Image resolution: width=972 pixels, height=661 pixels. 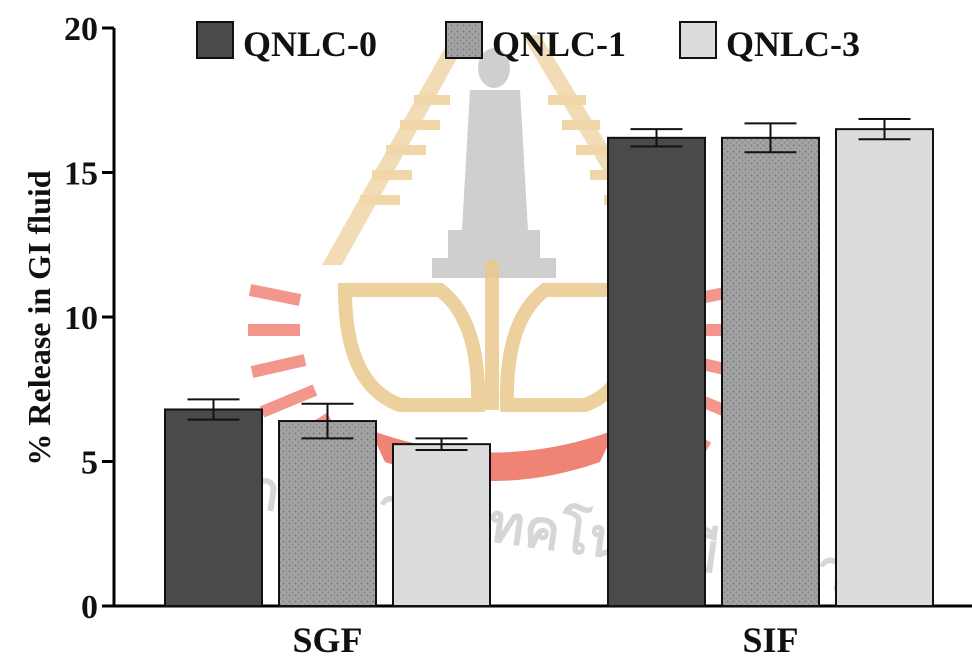 I want to click on y-tick-label: 5, so click(x=89, y=463).